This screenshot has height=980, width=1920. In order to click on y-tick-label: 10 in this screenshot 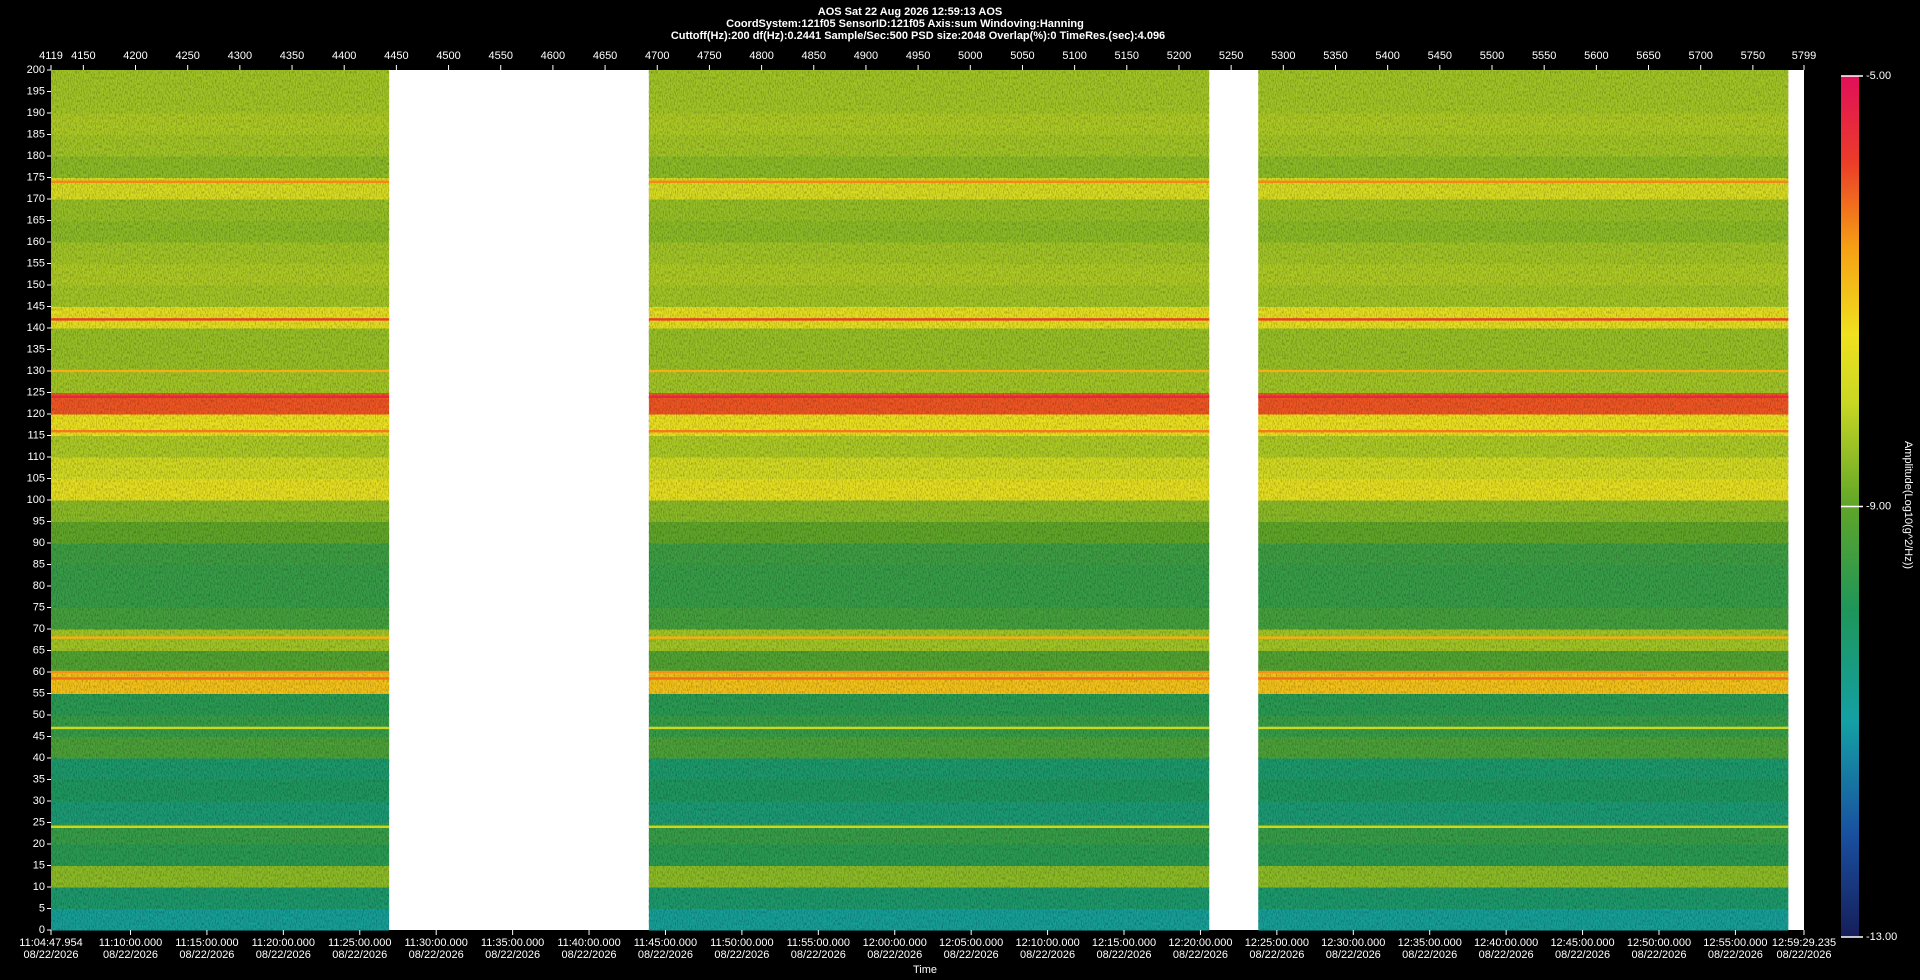, I will do `click(39, 887)`.